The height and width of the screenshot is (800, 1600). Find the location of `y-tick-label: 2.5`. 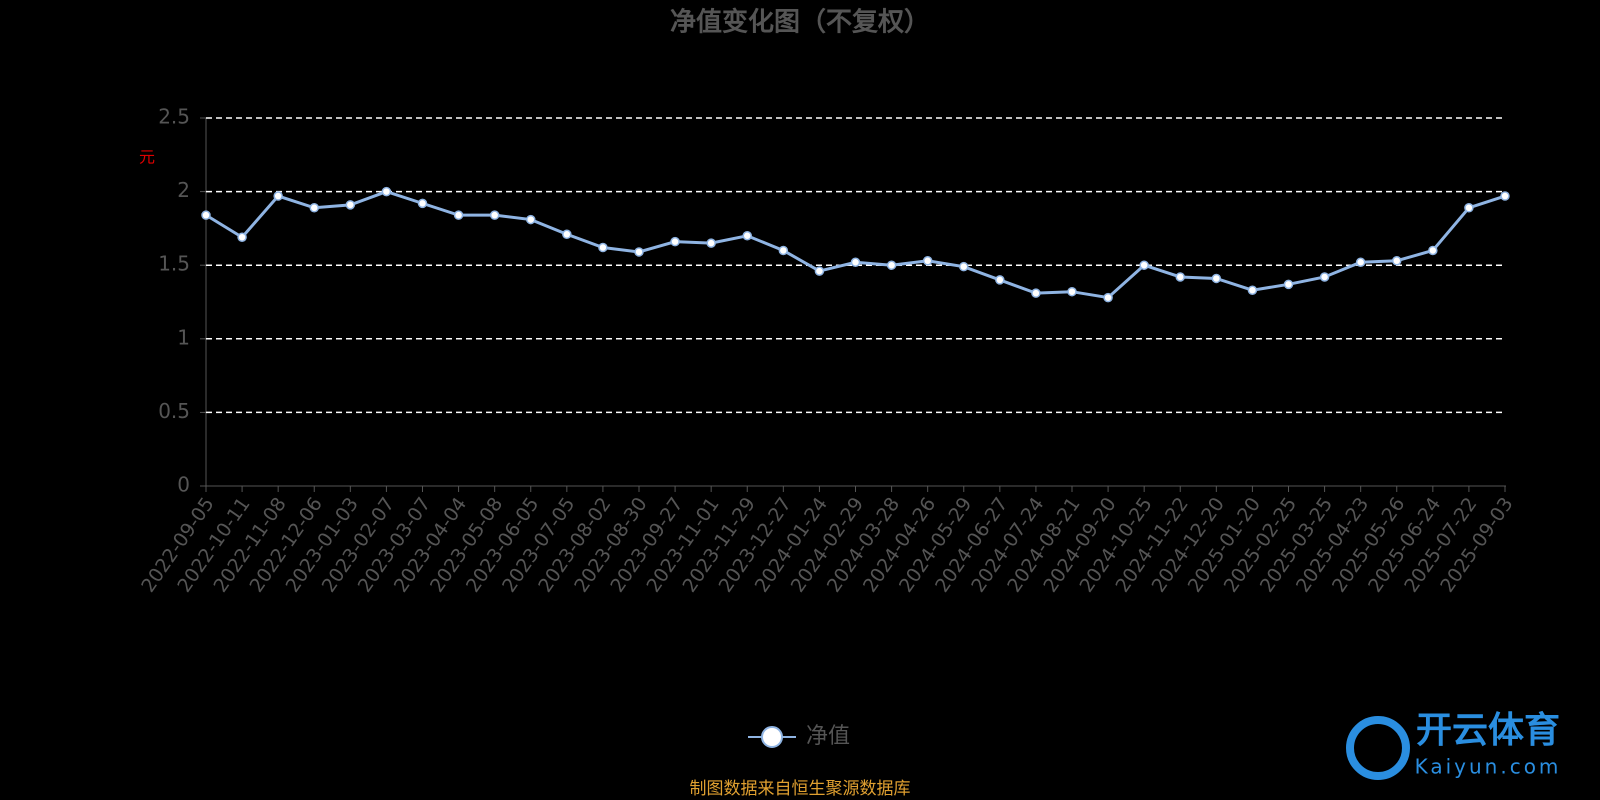

y-tick-label: 2.5 is located at coordinates (174, 117).